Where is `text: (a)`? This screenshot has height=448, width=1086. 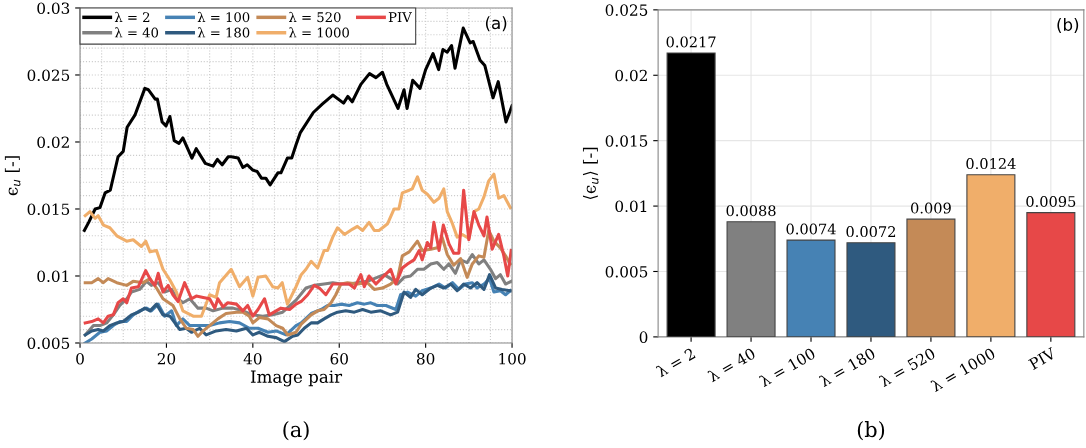 text: (a) is located at coordinates (296, 431).